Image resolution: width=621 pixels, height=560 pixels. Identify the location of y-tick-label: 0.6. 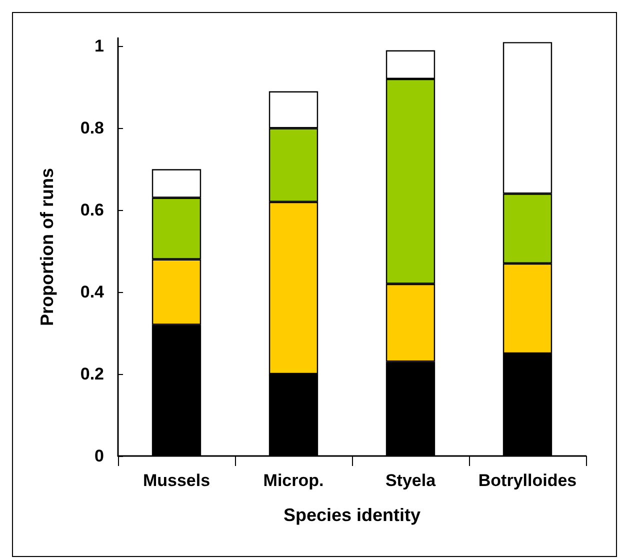
(92, 210).